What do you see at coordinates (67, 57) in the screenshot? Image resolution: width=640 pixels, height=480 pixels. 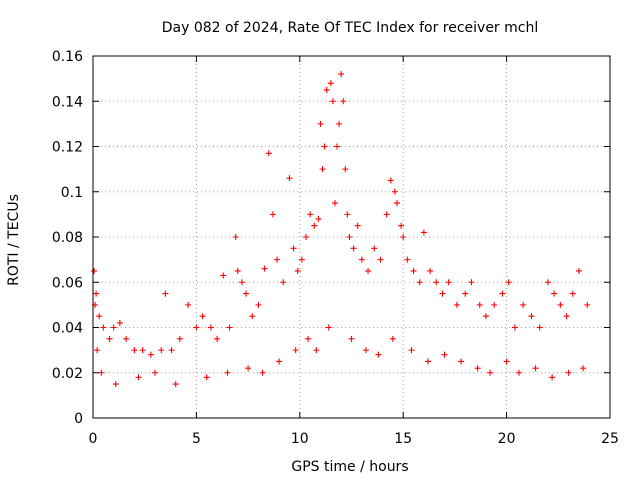 I see `y-tick-label: 0.16` at bounding box center [67, 57].